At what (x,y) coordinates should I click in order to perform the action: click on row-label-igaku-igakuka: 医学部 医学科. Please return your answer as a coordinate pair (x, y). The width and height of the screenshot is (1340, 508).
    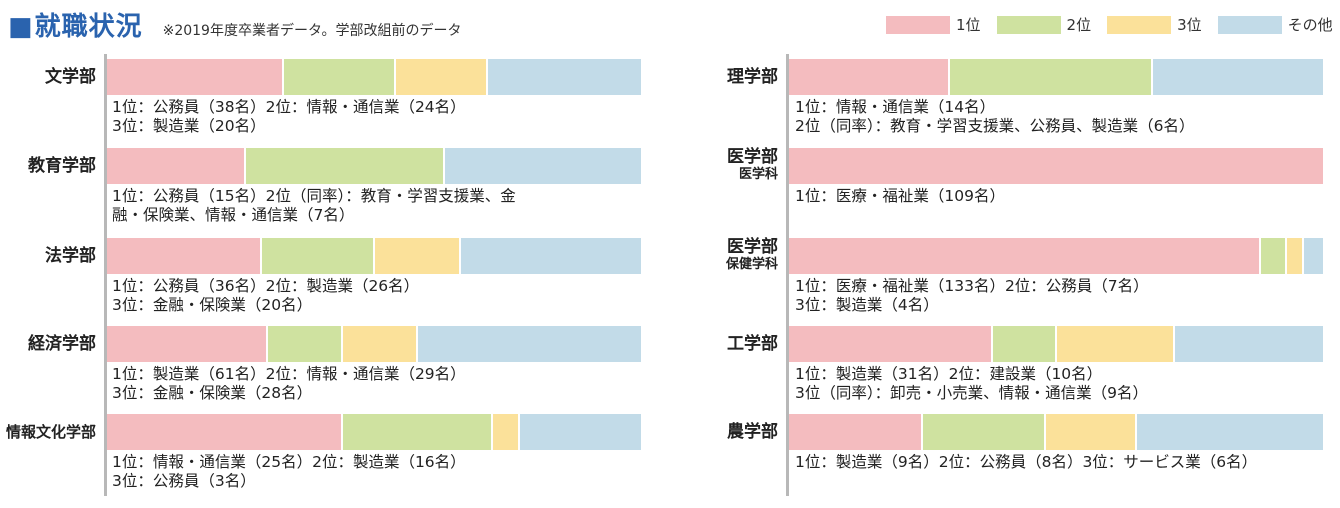
    Looking at the image, I should click on (752, 165).